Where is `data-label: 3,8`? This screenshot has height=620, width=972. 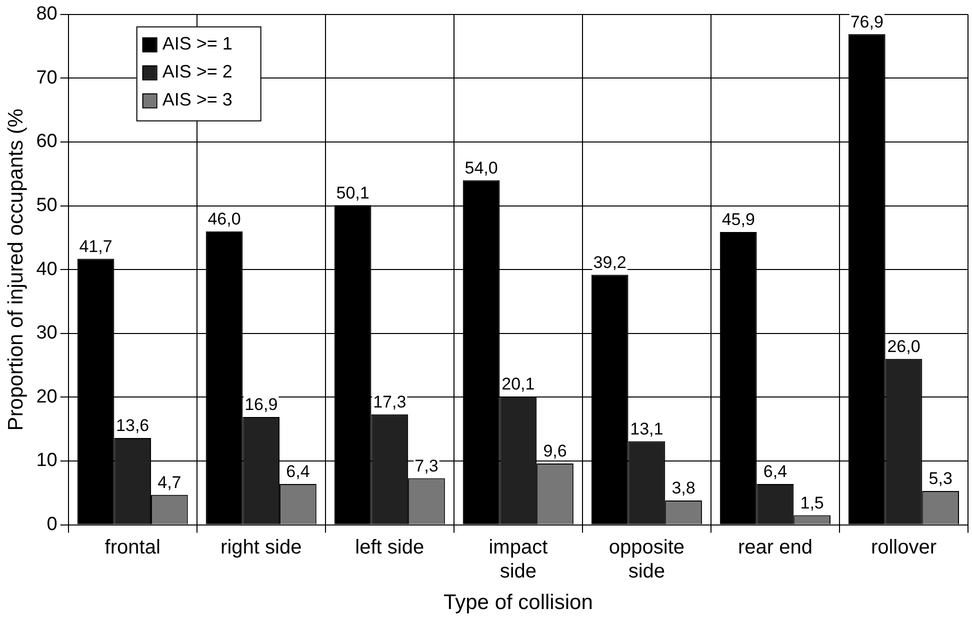 data-label: 3,8 is located at coordinates (684, 488).